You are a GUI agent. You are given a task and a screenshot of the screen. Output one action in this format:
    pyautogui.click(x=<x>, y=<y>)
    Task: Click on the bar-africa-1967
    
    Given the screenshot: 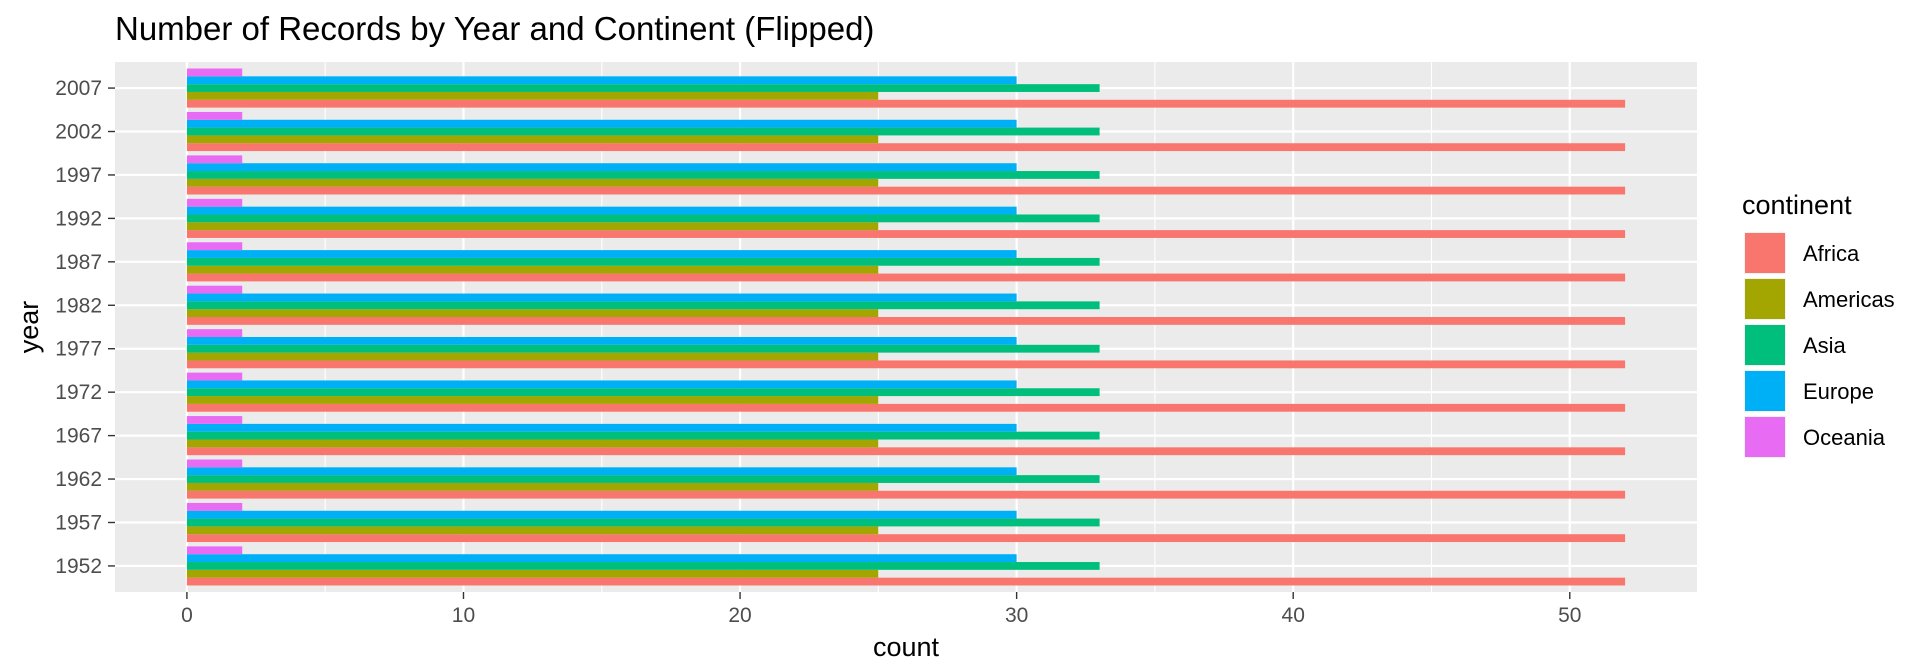 What is the action you would take?
    pyautogui.click(x=906, y=451)
    